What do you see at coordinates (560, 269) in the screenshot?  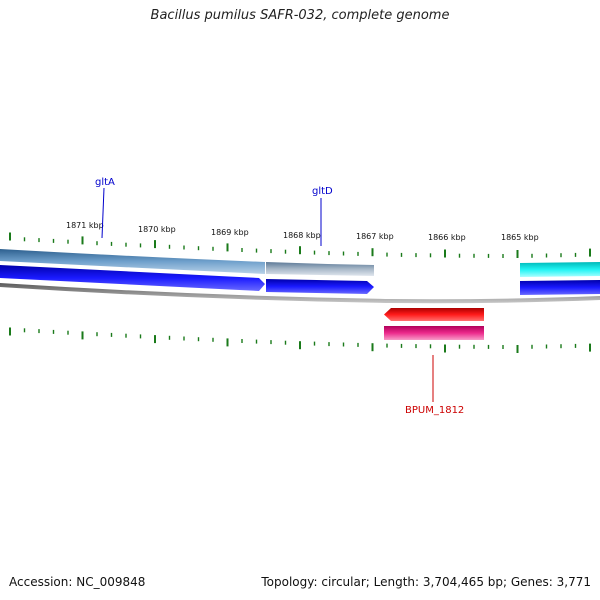 I see `gene-feature-cyan` at bounding box center [560, 269].